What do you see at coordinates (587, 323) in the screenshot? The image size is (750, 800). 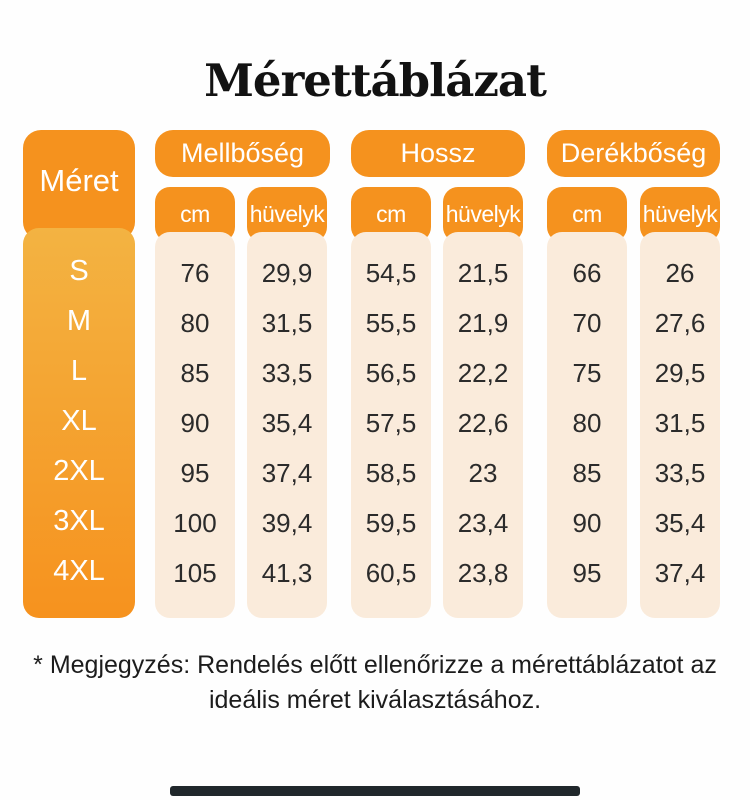 I see `table-cell: 70` at bounding box center [587, 323].